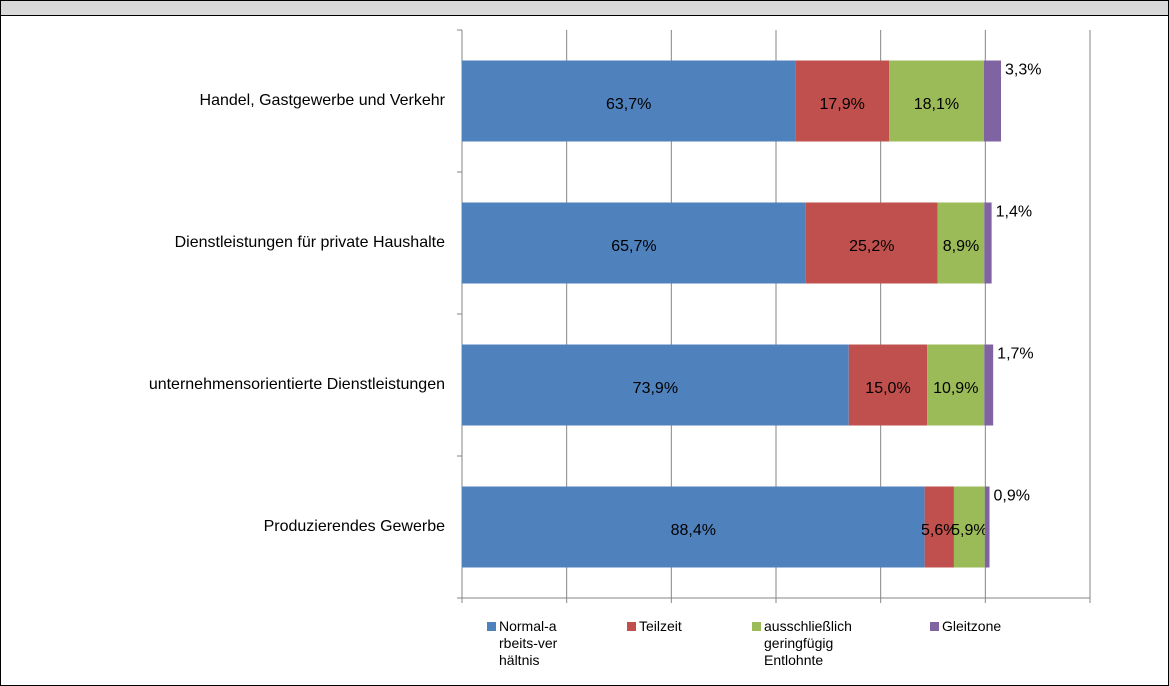 Image resolution: width=1169 pixels, height=686 pixels. I want to click on data-label: 1,7%, so click(1015, 354).